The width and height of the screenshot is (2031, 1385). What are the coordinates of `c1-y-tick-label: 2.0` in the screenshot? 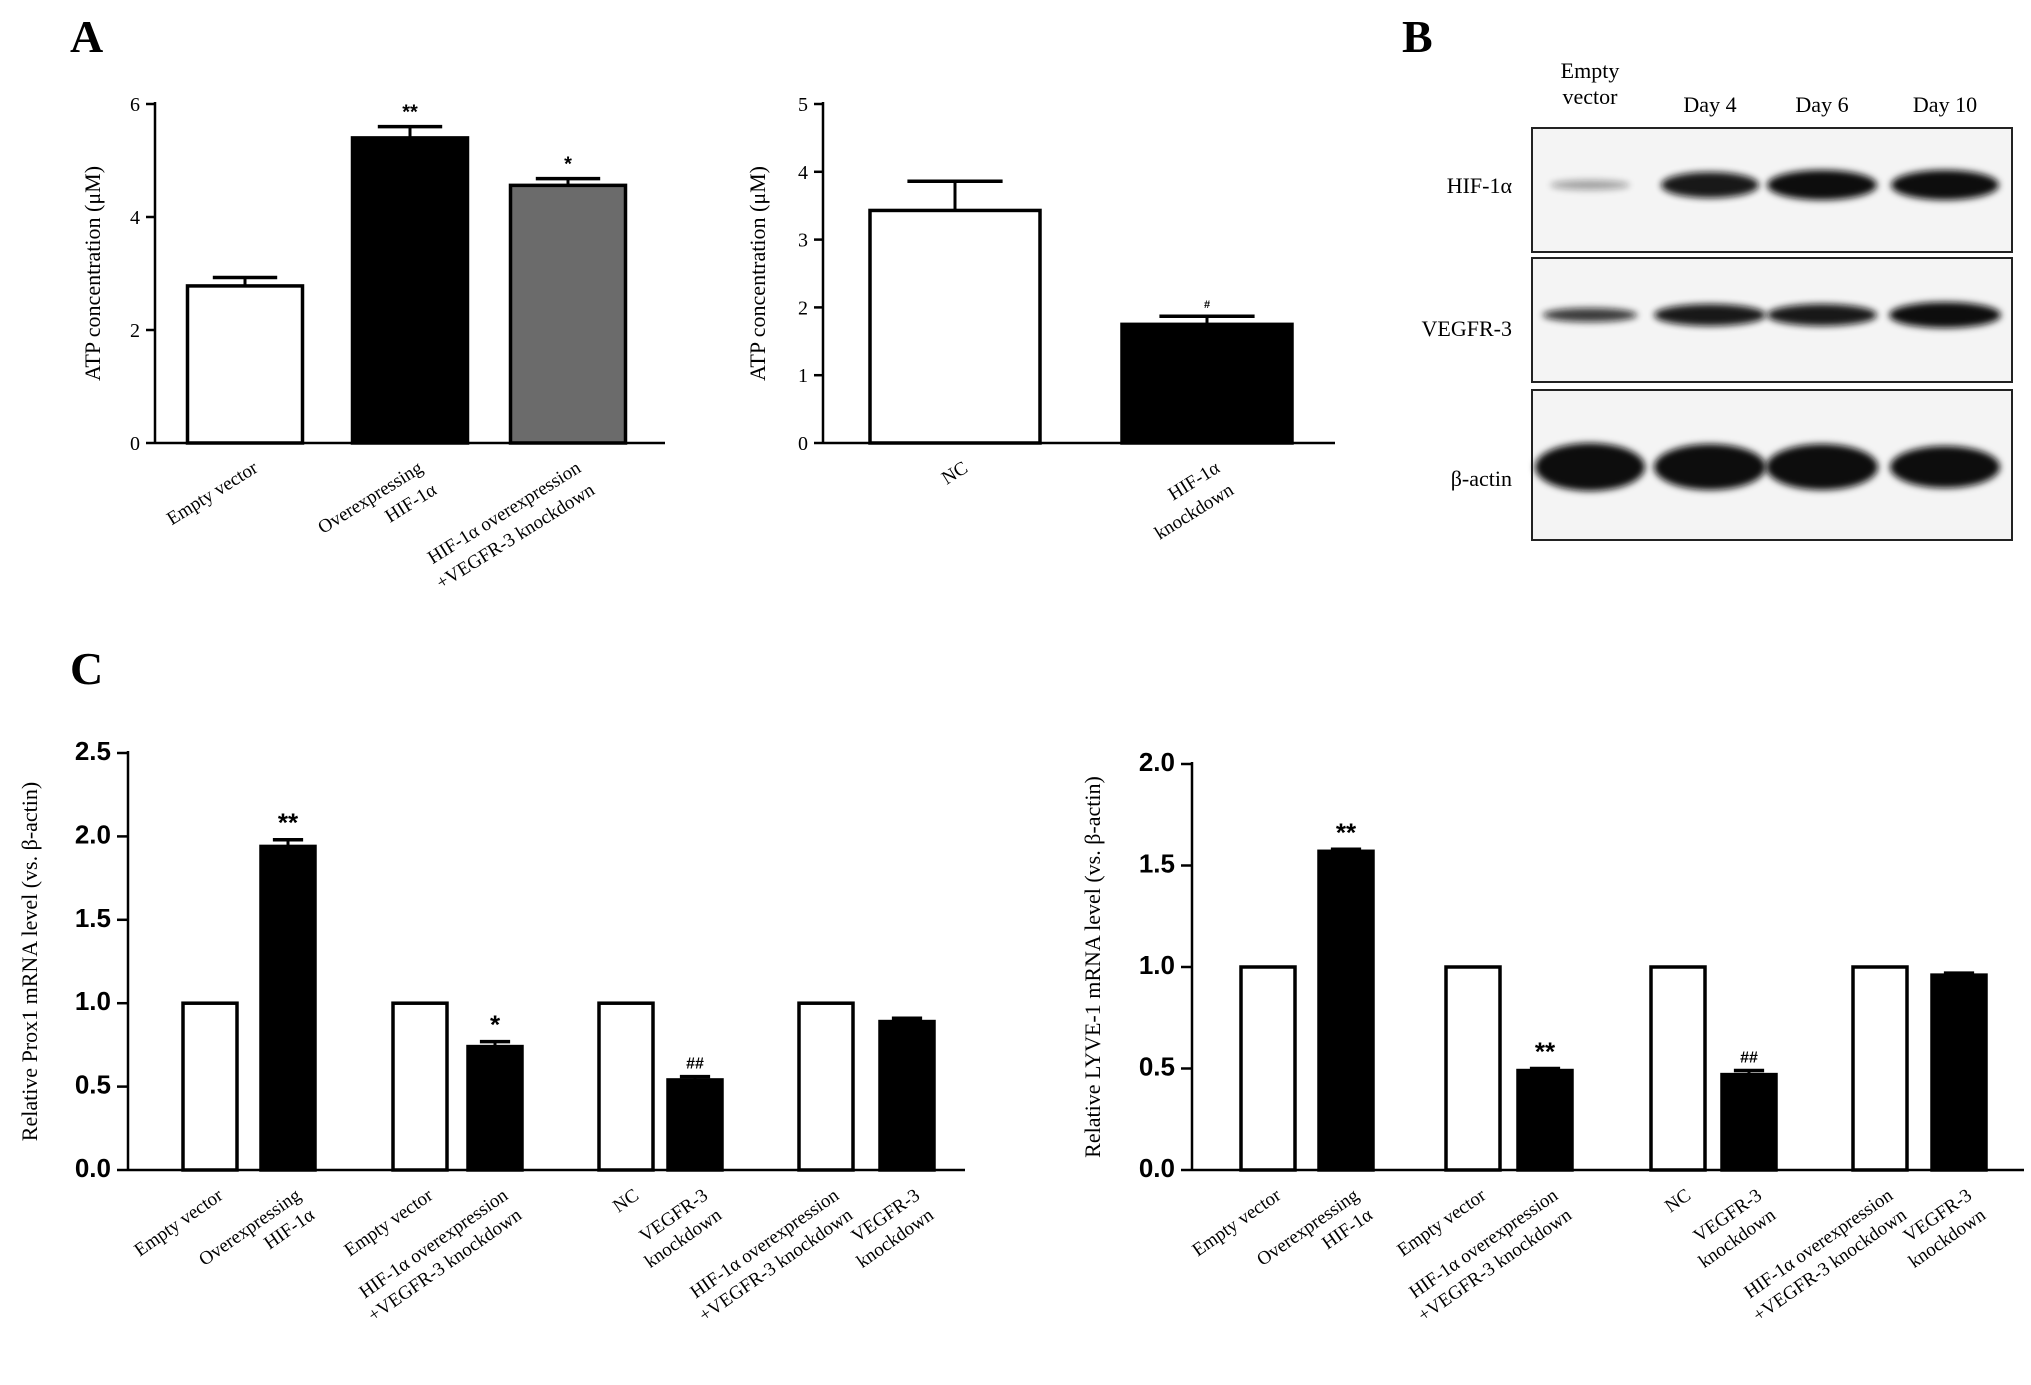 It's located at (93, 834).